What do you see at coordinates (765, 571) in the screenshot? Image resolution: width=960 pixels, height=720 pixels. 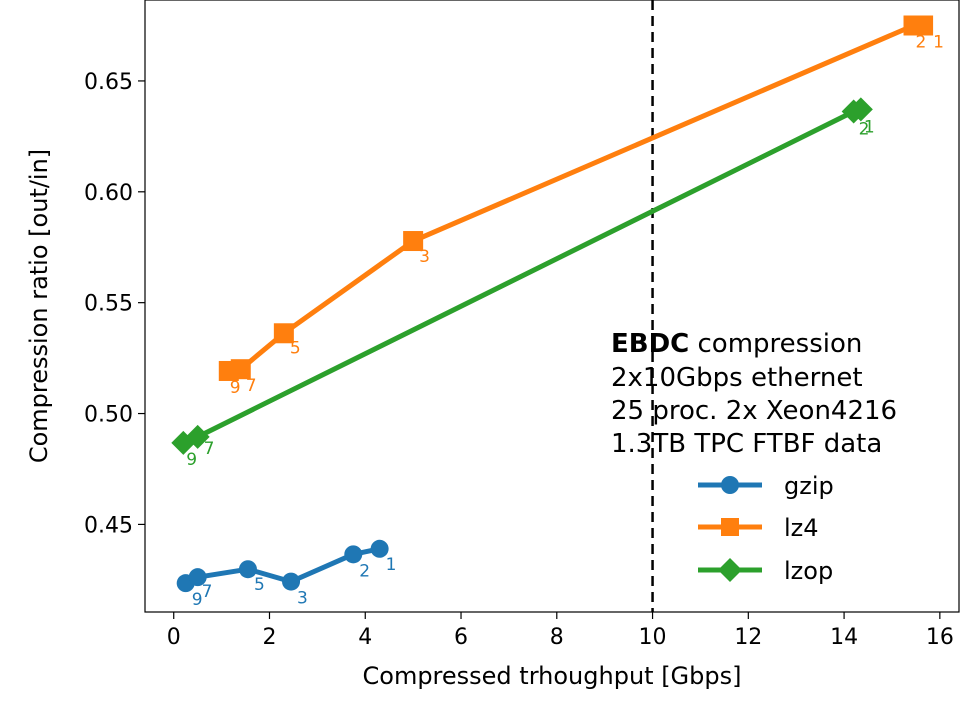 I see `legend-entry-lzop: lzop` at bounding box center [765, 571].